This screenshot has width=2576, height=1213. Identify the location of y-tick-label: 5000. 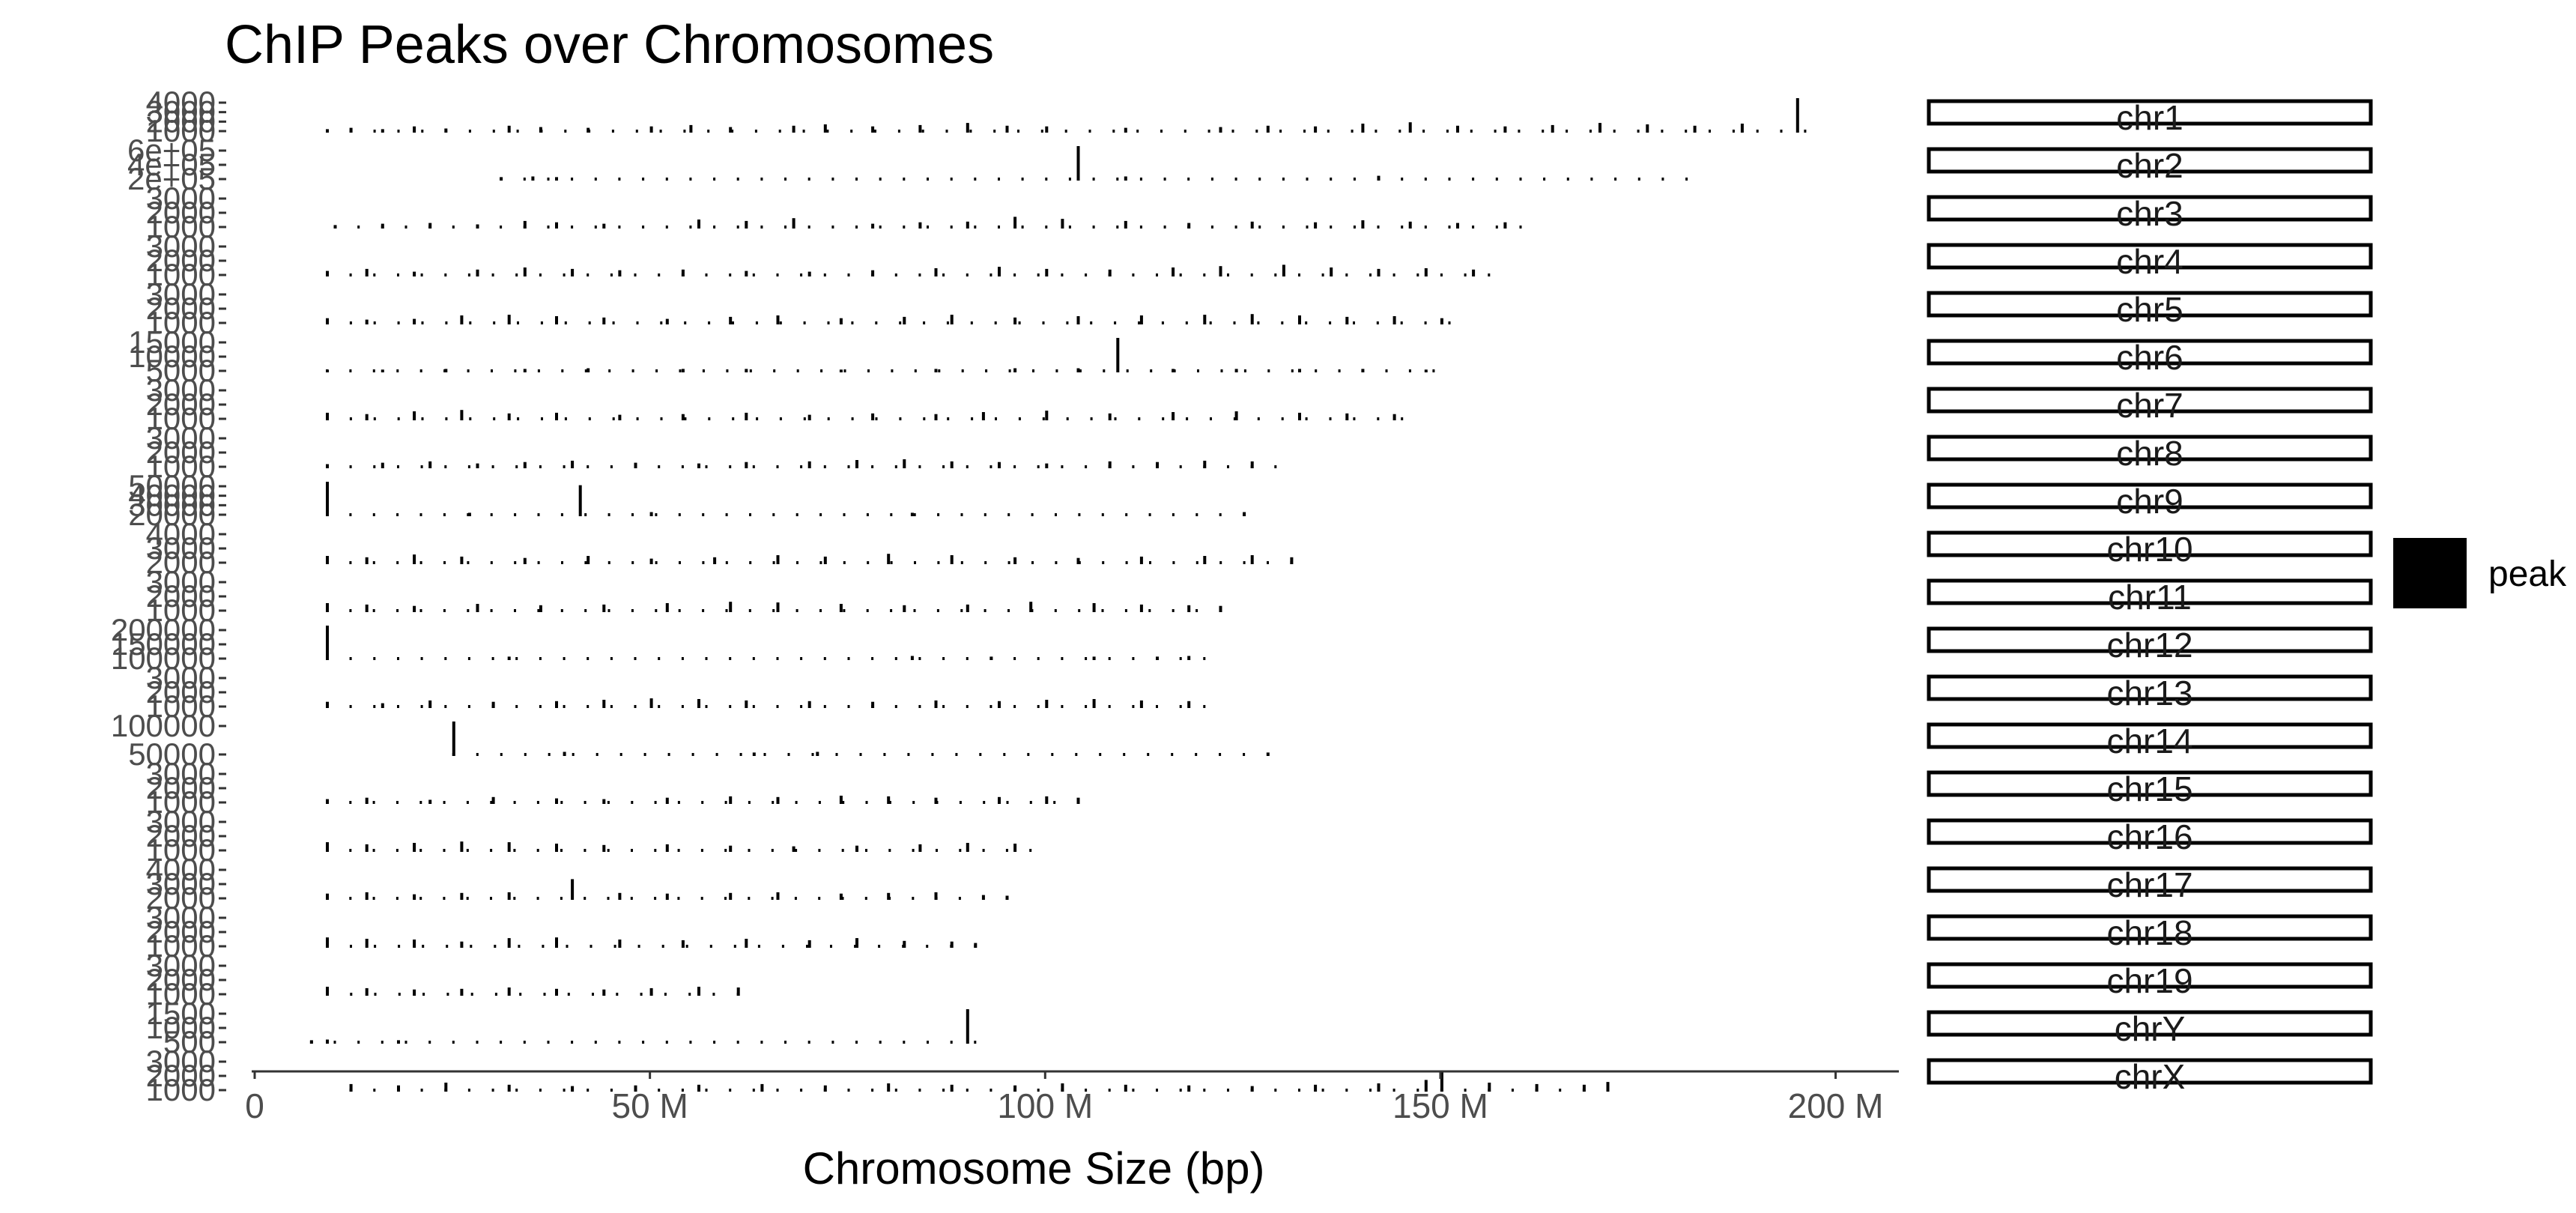
(181, 370).